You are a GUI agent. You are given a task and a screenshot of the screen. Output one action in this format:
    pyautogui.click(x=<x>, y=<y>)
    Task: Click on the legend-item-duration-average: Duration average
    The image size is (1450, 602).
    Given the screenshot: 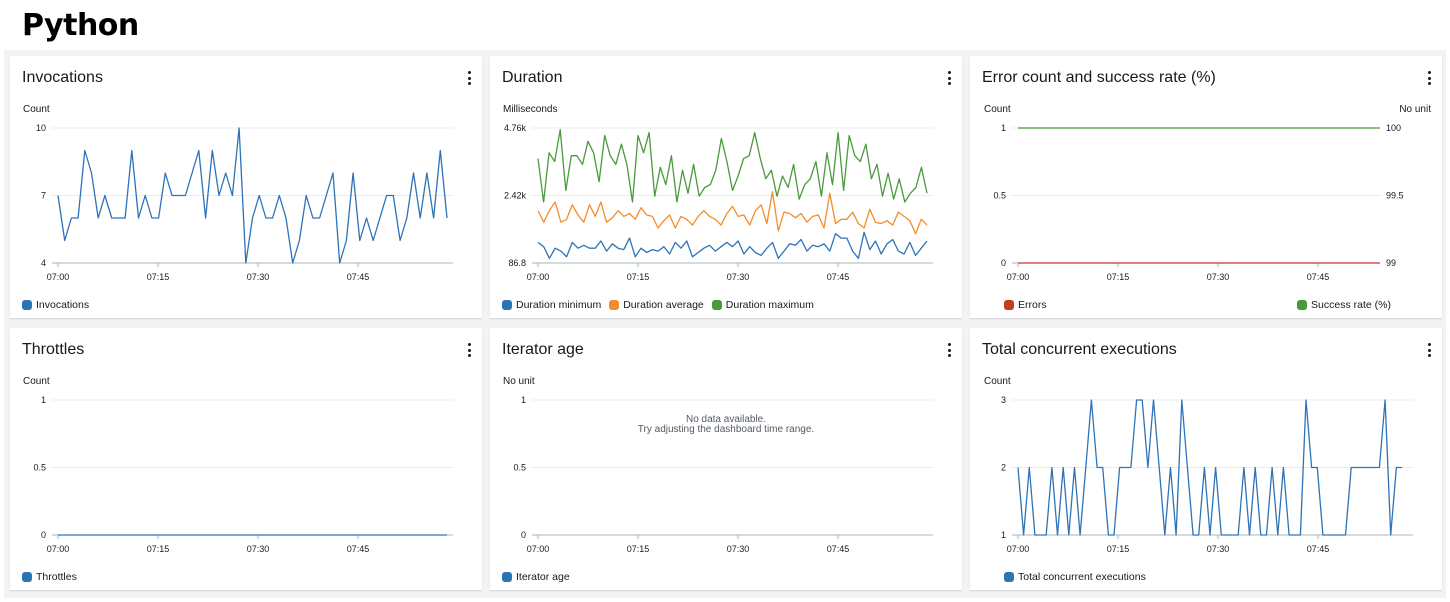 What is the action you would take?
    pyautogui.click(x=656, y=305)
    